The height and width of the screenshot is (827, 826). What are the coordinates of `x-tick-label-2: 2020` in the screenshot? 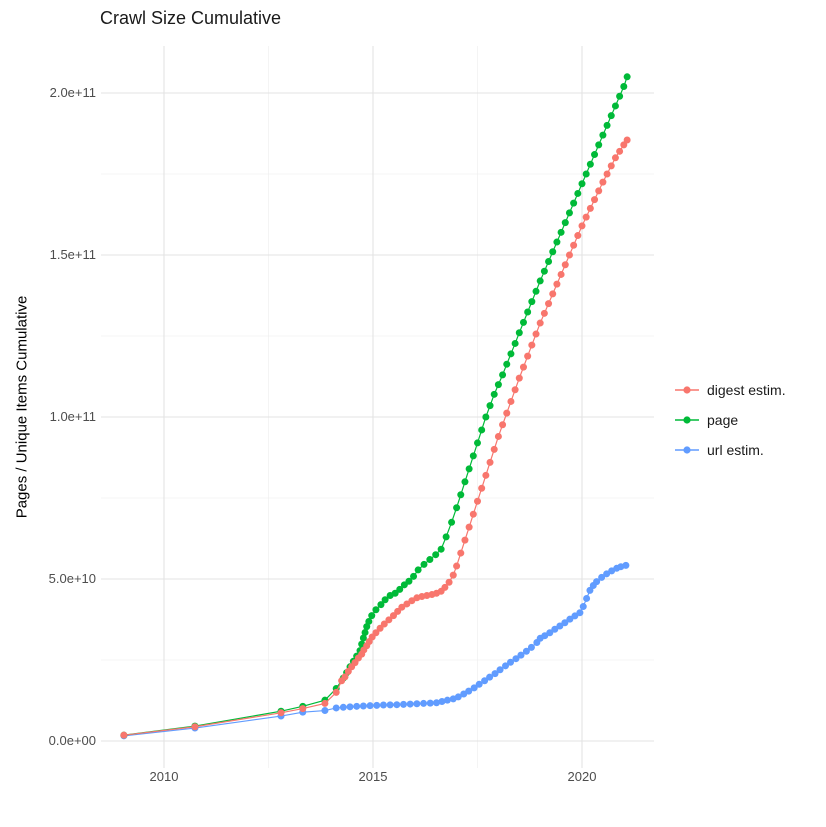 It's located at (582, 776).